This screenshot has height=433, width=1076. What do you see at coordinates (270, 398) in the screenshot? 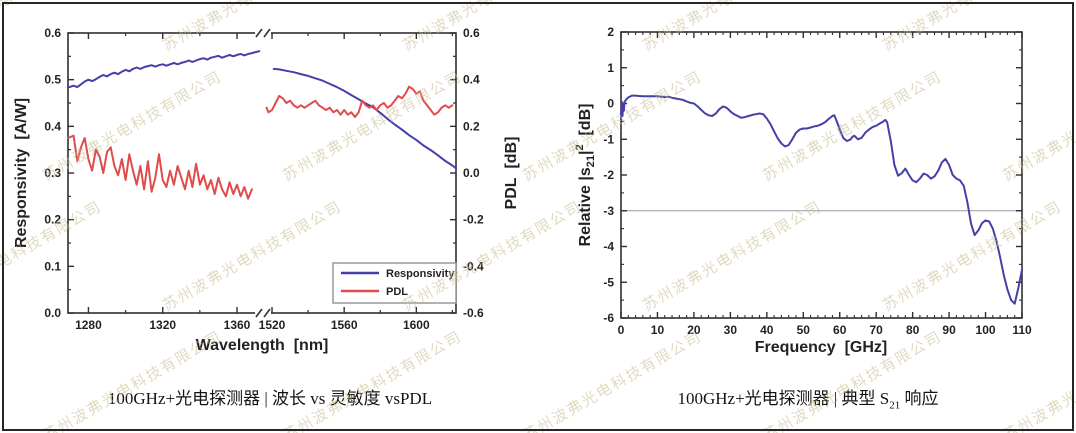
I see `left-chart-caption: 100GHz+光电探测器 | 波长 vs 灵敏度 vsPDL` at bounding box center [270, 398].